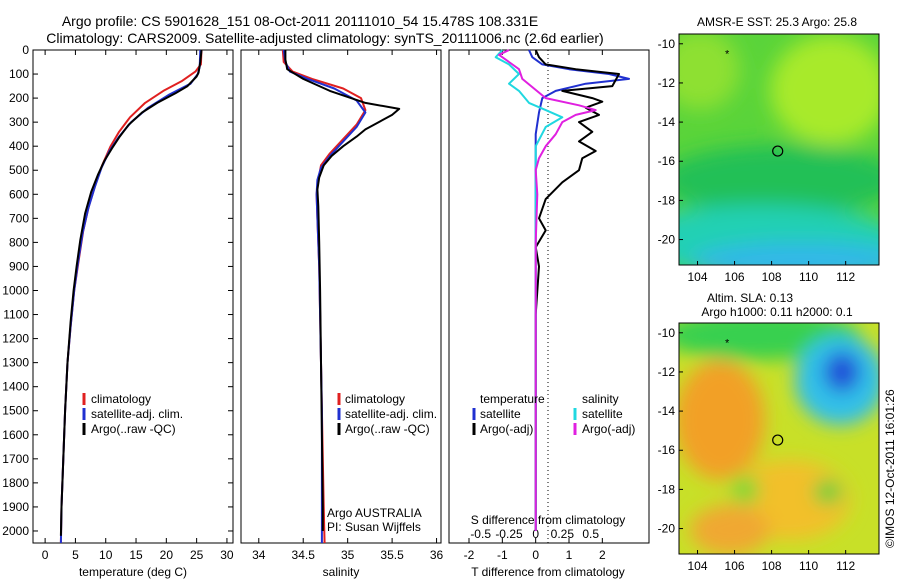 The height and width of the screenshot is (580, 900). What do you see at coordinates (602, 414) in the screenshot?
I see `legend-sal-satellite: satellite` at bounding box center [602, 414].